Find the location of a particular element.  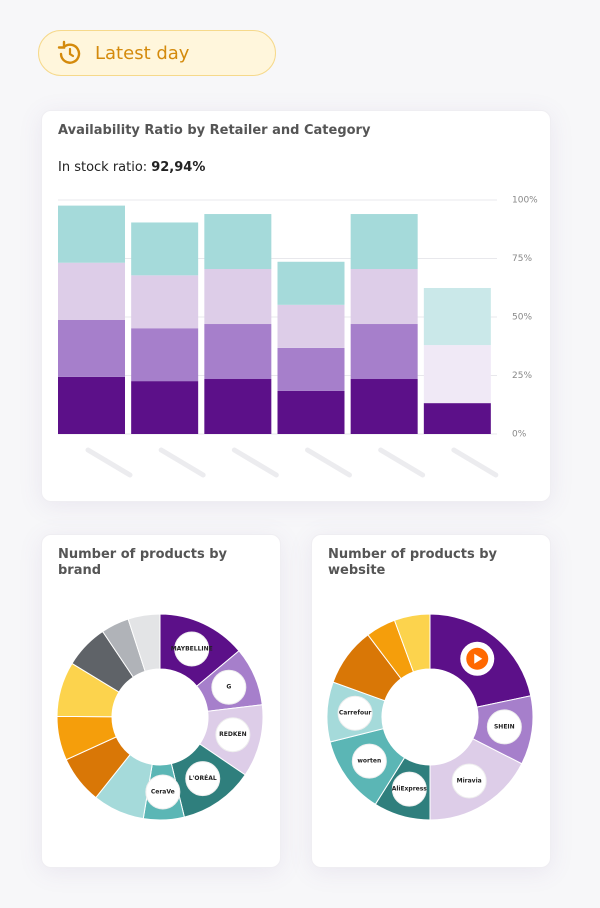

y-tick-label: 0% is located at coordinates (519, 435).